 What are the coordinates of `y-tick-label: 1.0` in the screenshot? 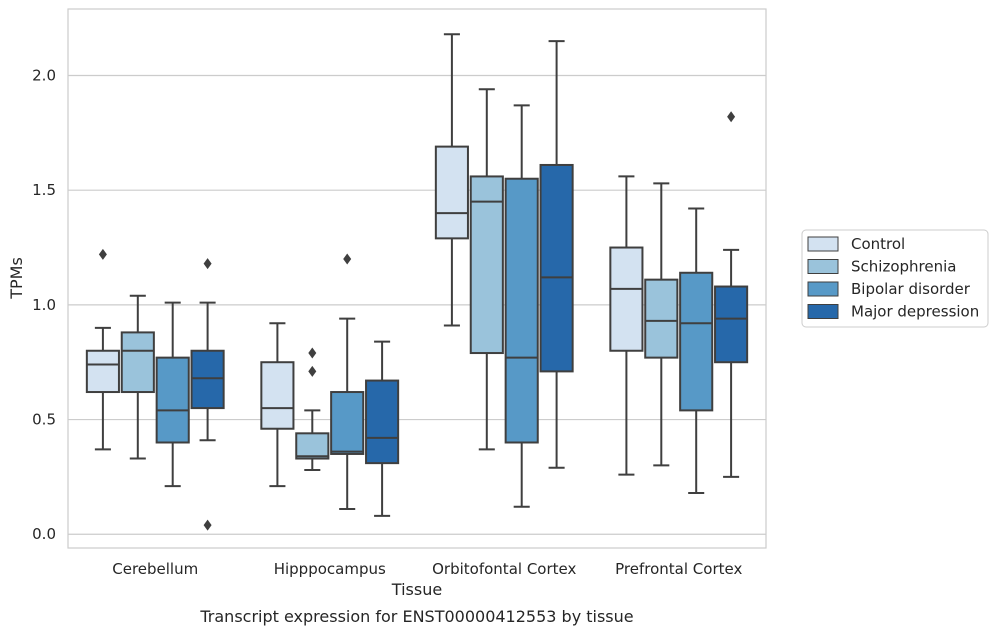 It's located at (44, 305).